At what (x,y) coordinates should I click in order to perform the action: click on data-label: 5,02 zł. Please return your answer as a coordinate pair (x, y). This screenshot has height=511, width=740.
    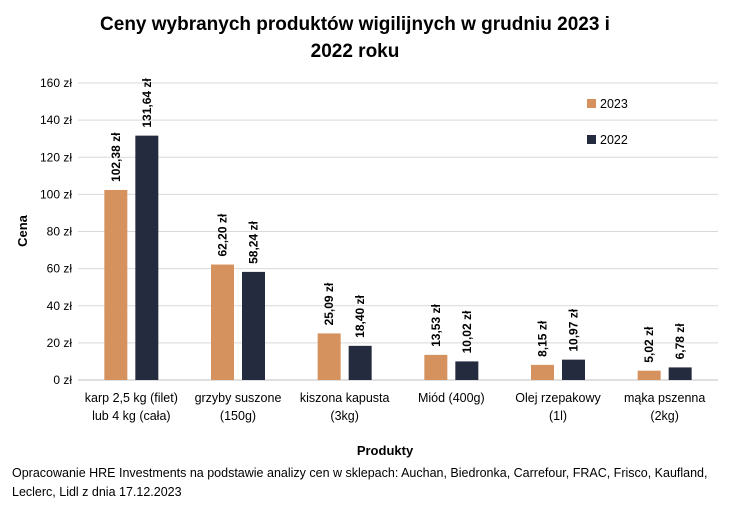
    Looking at the image, I should click on (649, 344).